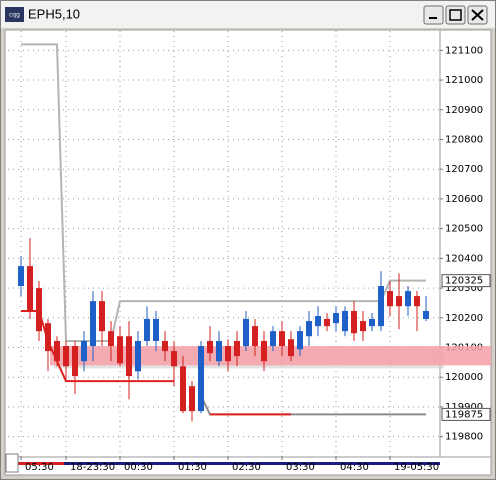 This screenshot has height=480, width=496. I want to click on price-marker-label: 119875, so click(464, 414).